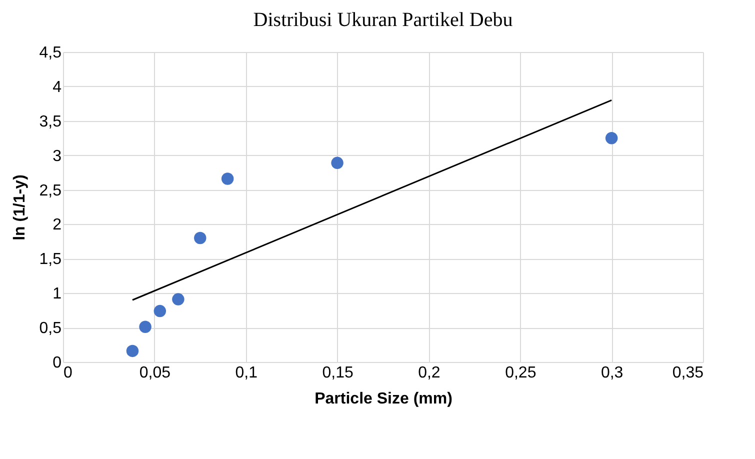  I want to click on x-tick-label: 0,05, so click(155, 373).